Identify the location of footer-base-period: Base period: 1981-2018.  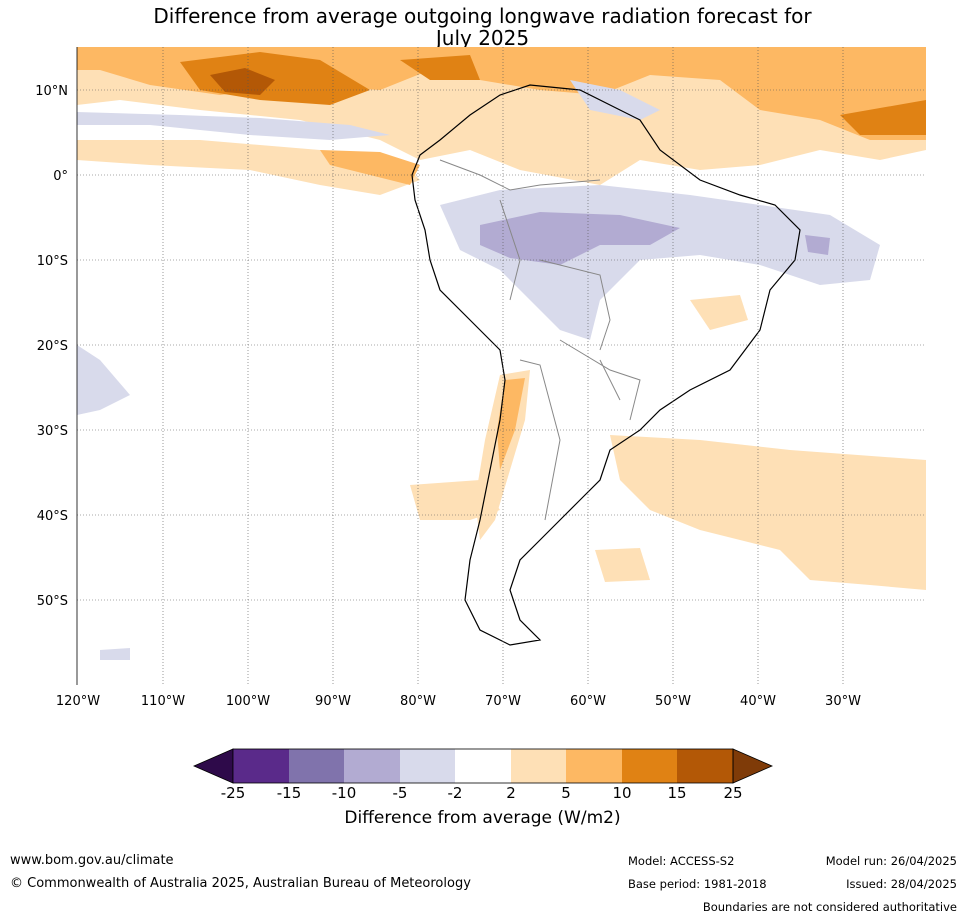
(697, 884).